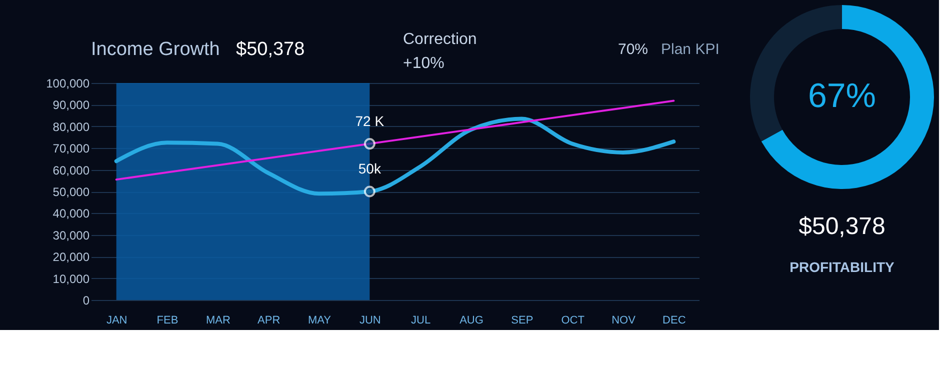 The height and width of the screenshot is (369, 940). I want to click on text: 67%, so click(842, 96).